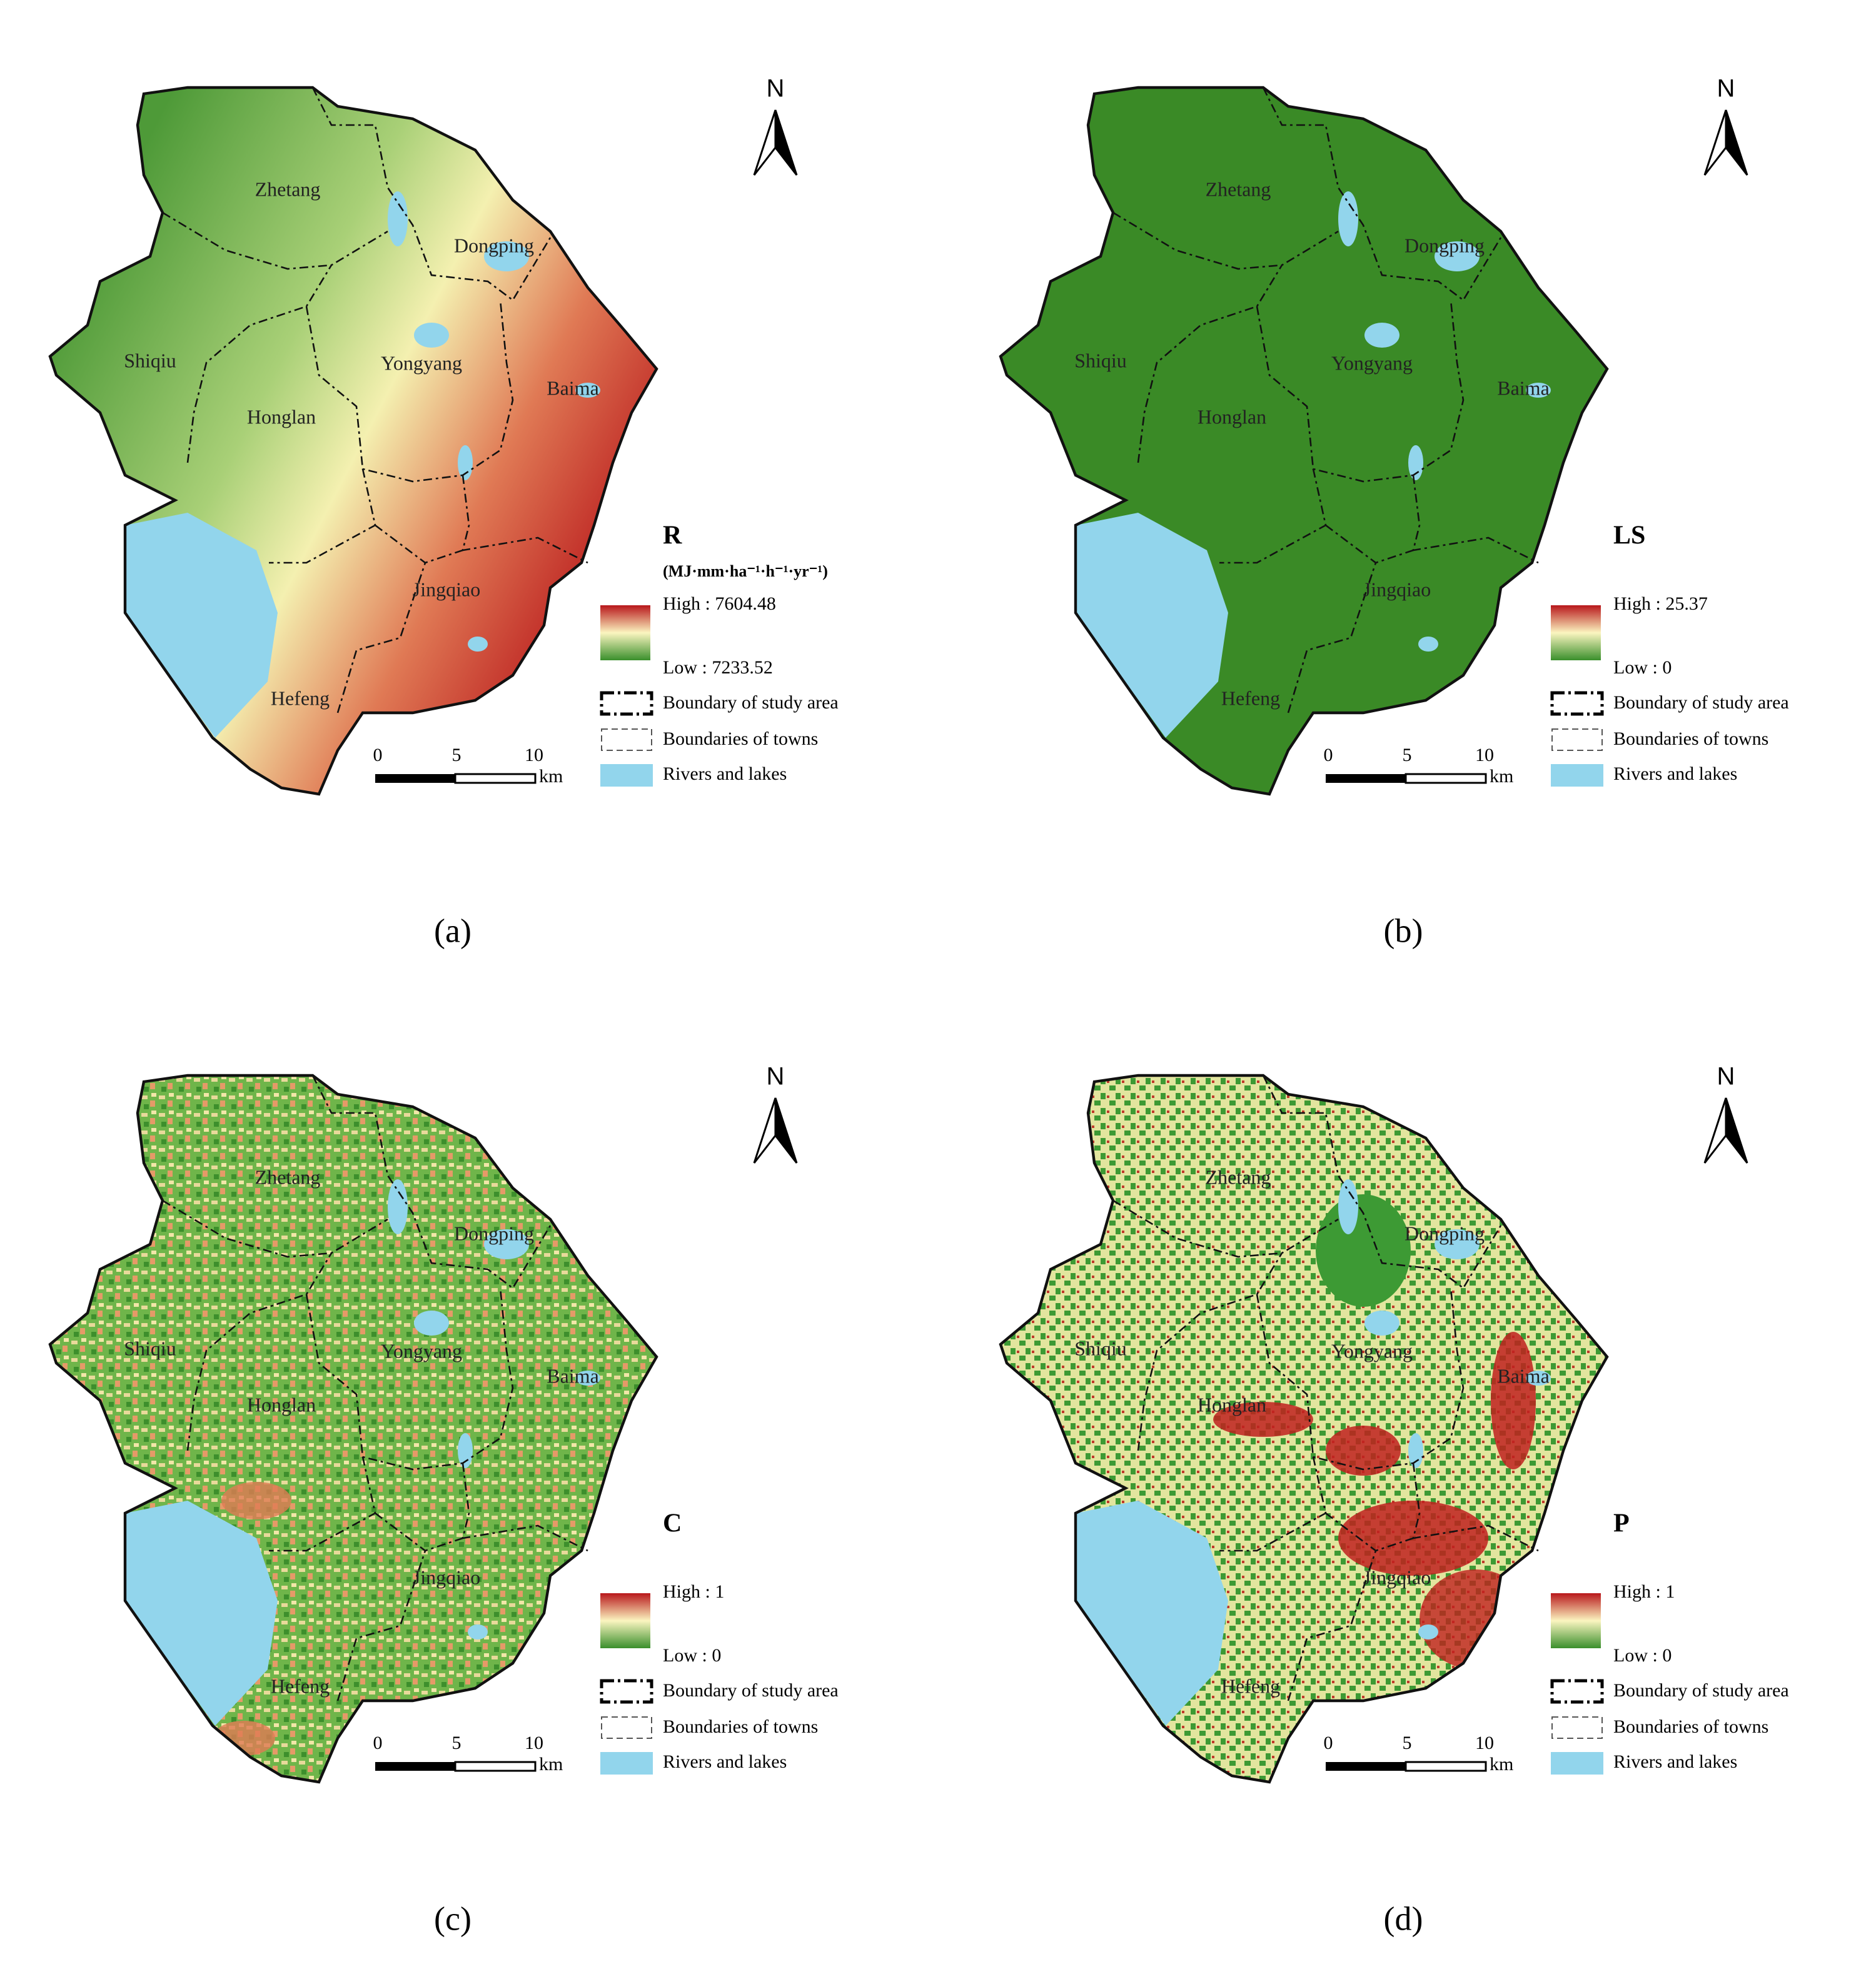 Image resolution: width=1876 pixels, height=1979 pixels. I want to click on panel-label: (a), so click(453, 931).